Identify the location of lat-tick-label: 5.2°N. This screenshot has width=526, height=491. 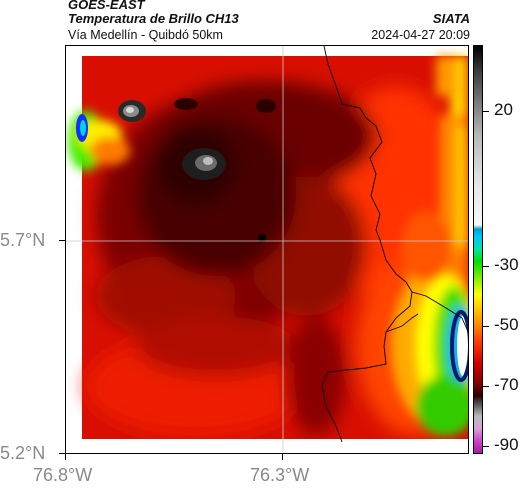
(23, 453).